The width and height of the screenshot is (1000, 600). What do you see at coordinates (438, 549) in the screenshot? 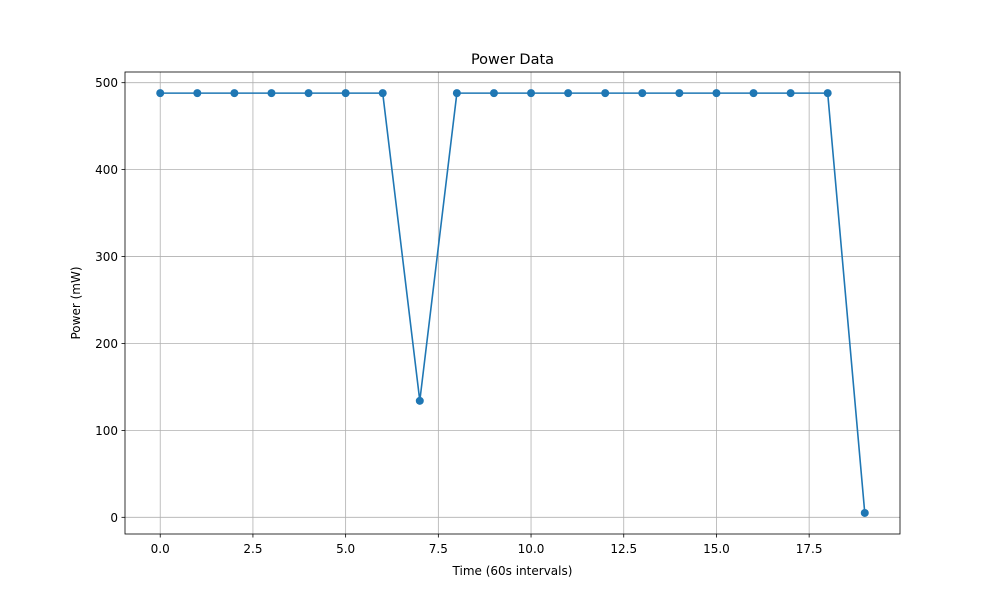
I see `x-tick-label: 7.5` at bounding box center [438, 549].